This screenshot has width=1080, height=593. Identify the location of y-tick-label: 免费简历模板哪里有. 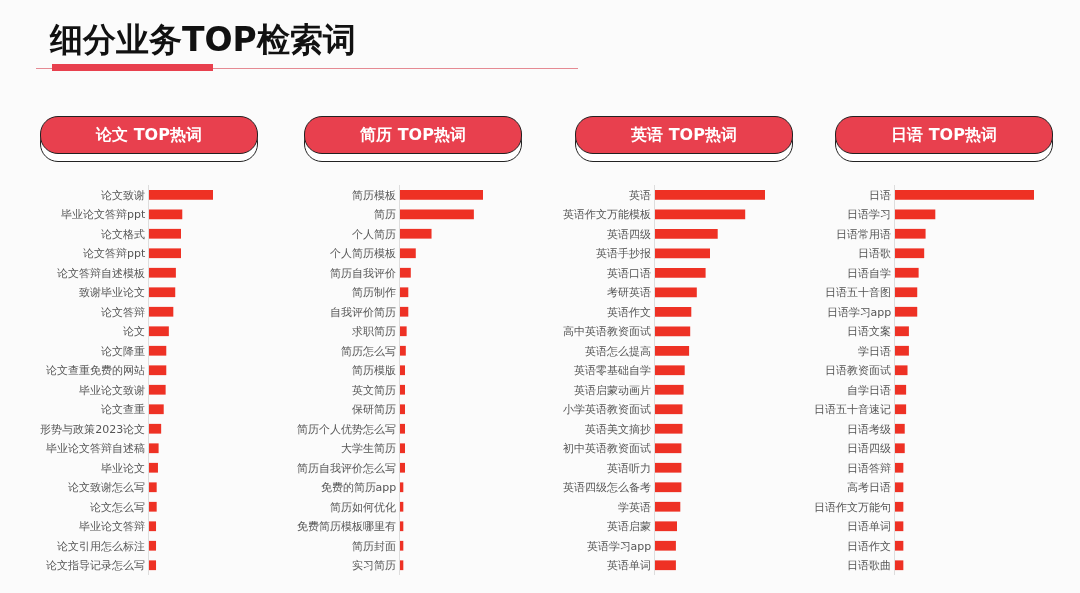
(347, 527).